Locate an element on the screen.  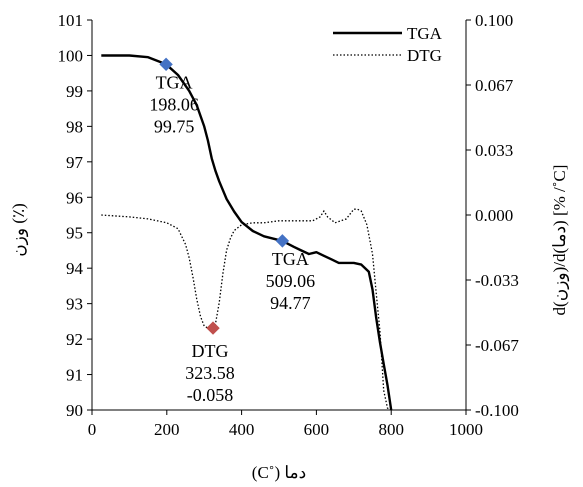
y-left-tick-label: 94 is located at coordinates (75, 268).